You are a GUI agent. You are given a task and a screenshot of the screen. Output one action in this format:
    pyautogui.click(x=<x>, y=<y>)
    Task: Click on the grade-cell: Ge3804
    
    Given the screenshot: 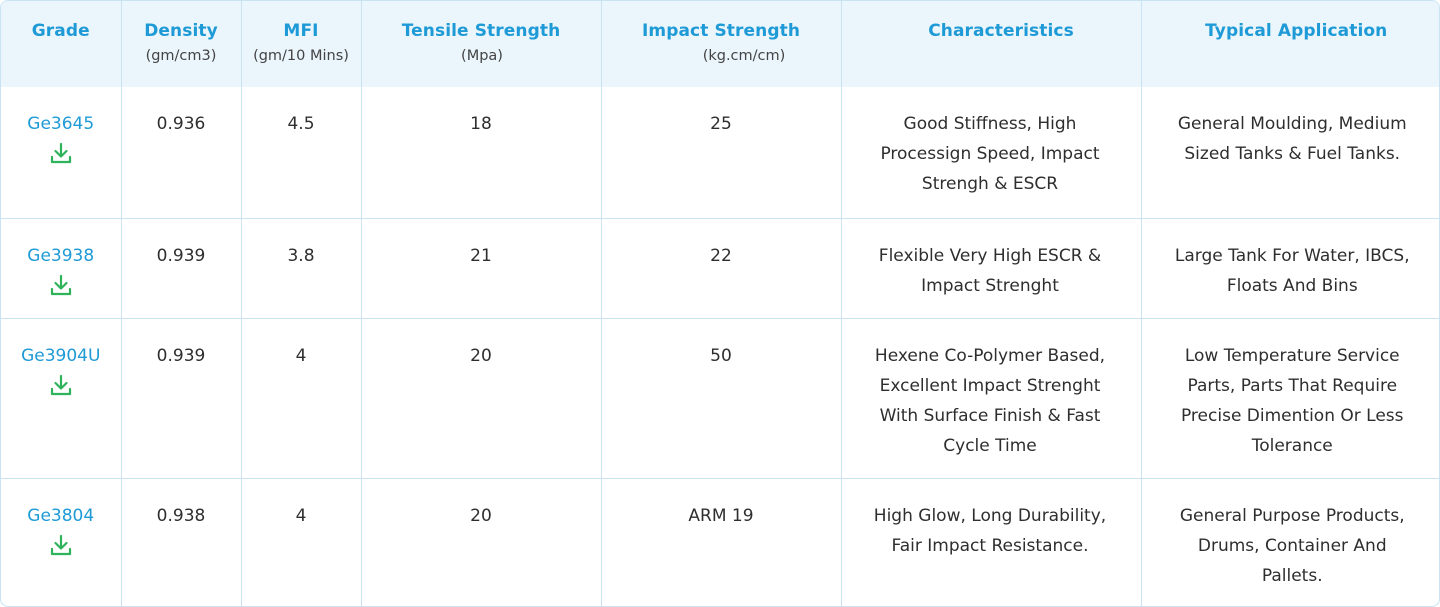 What is the action you would take?
    pyautogui.click(x=61, y=542)
    